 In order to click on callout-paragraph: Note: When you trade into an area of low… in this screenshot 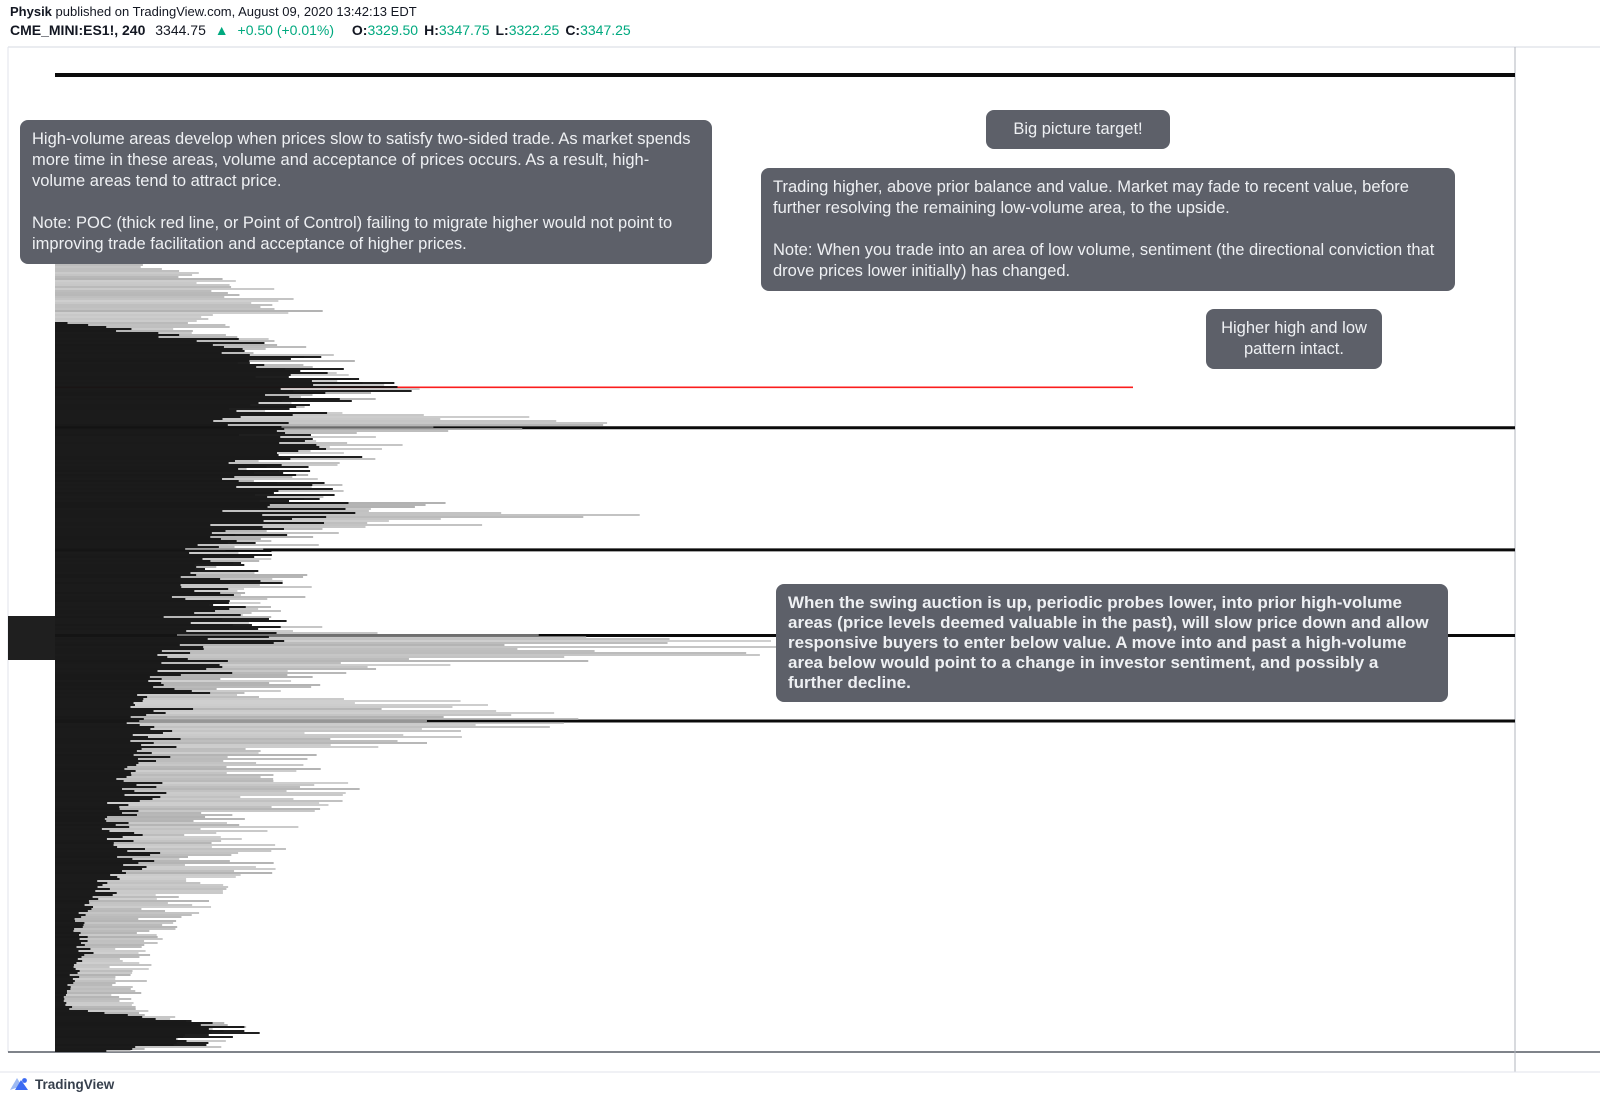, I will do `click(1104, 260)`.